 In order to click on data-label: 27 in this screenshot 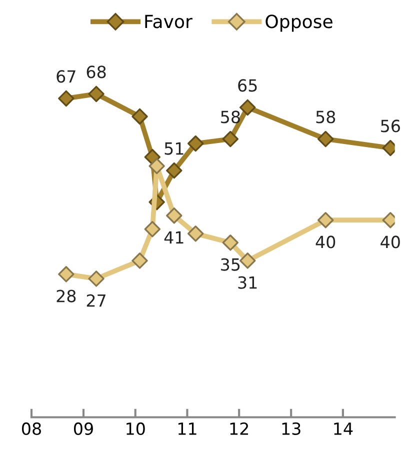, I will do `click(96, 300)`.